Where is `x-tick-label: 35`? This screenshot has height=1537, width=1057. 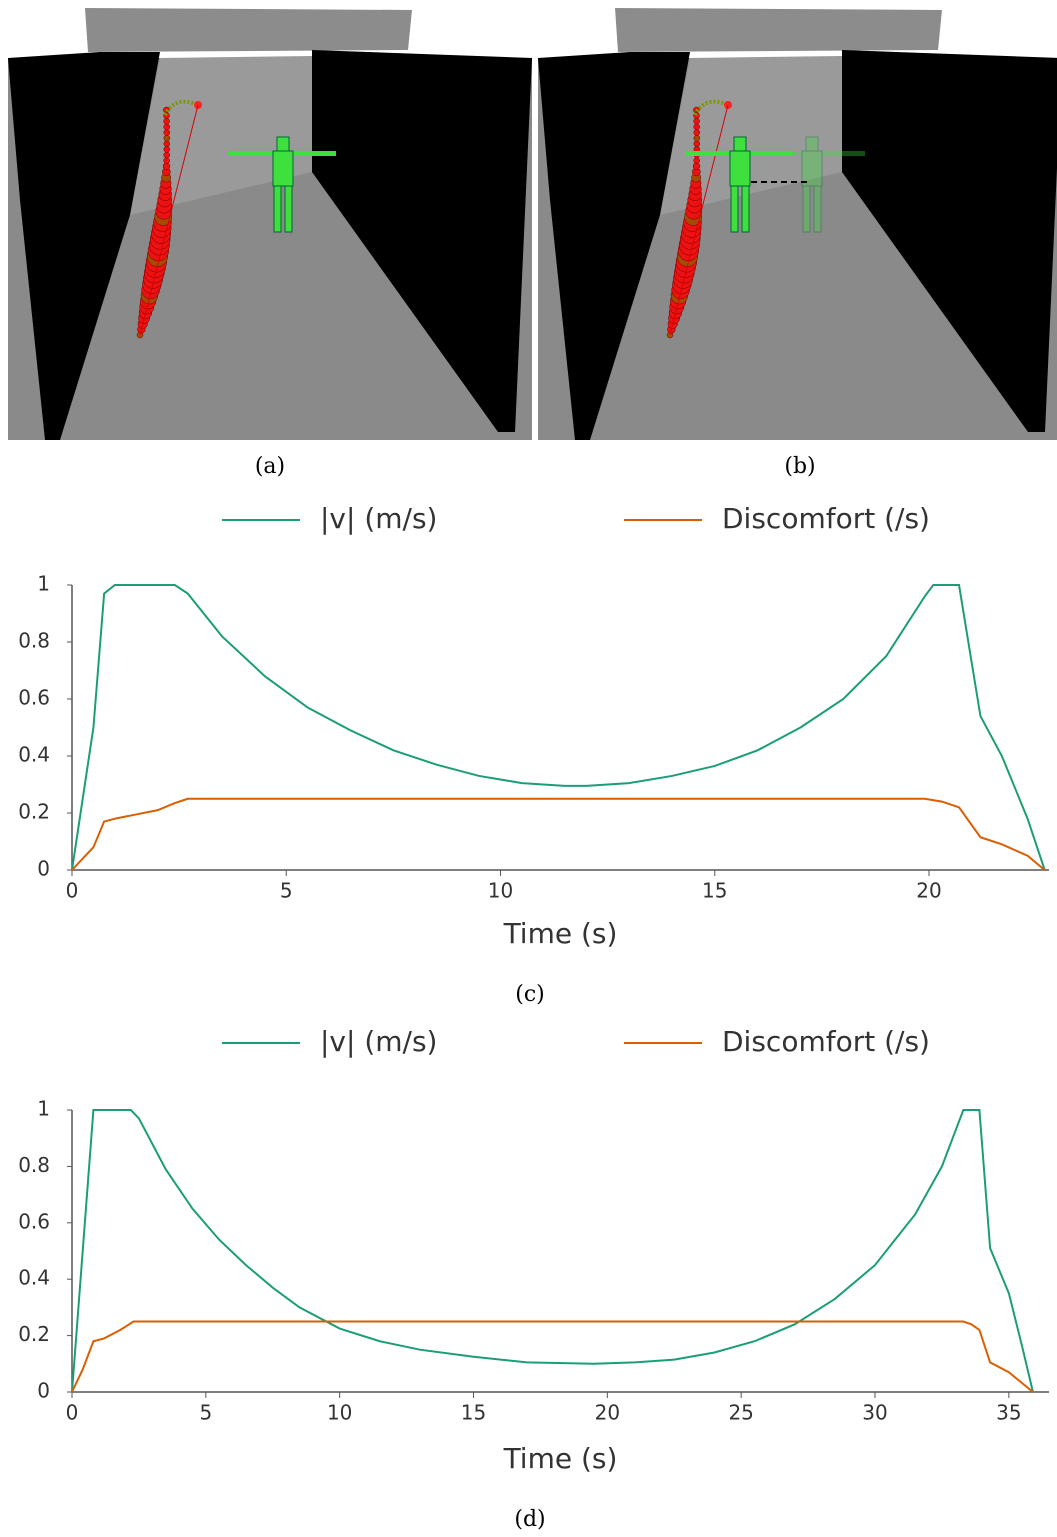 x-tick-label: 35 is located at coordinates (1008, 1413).